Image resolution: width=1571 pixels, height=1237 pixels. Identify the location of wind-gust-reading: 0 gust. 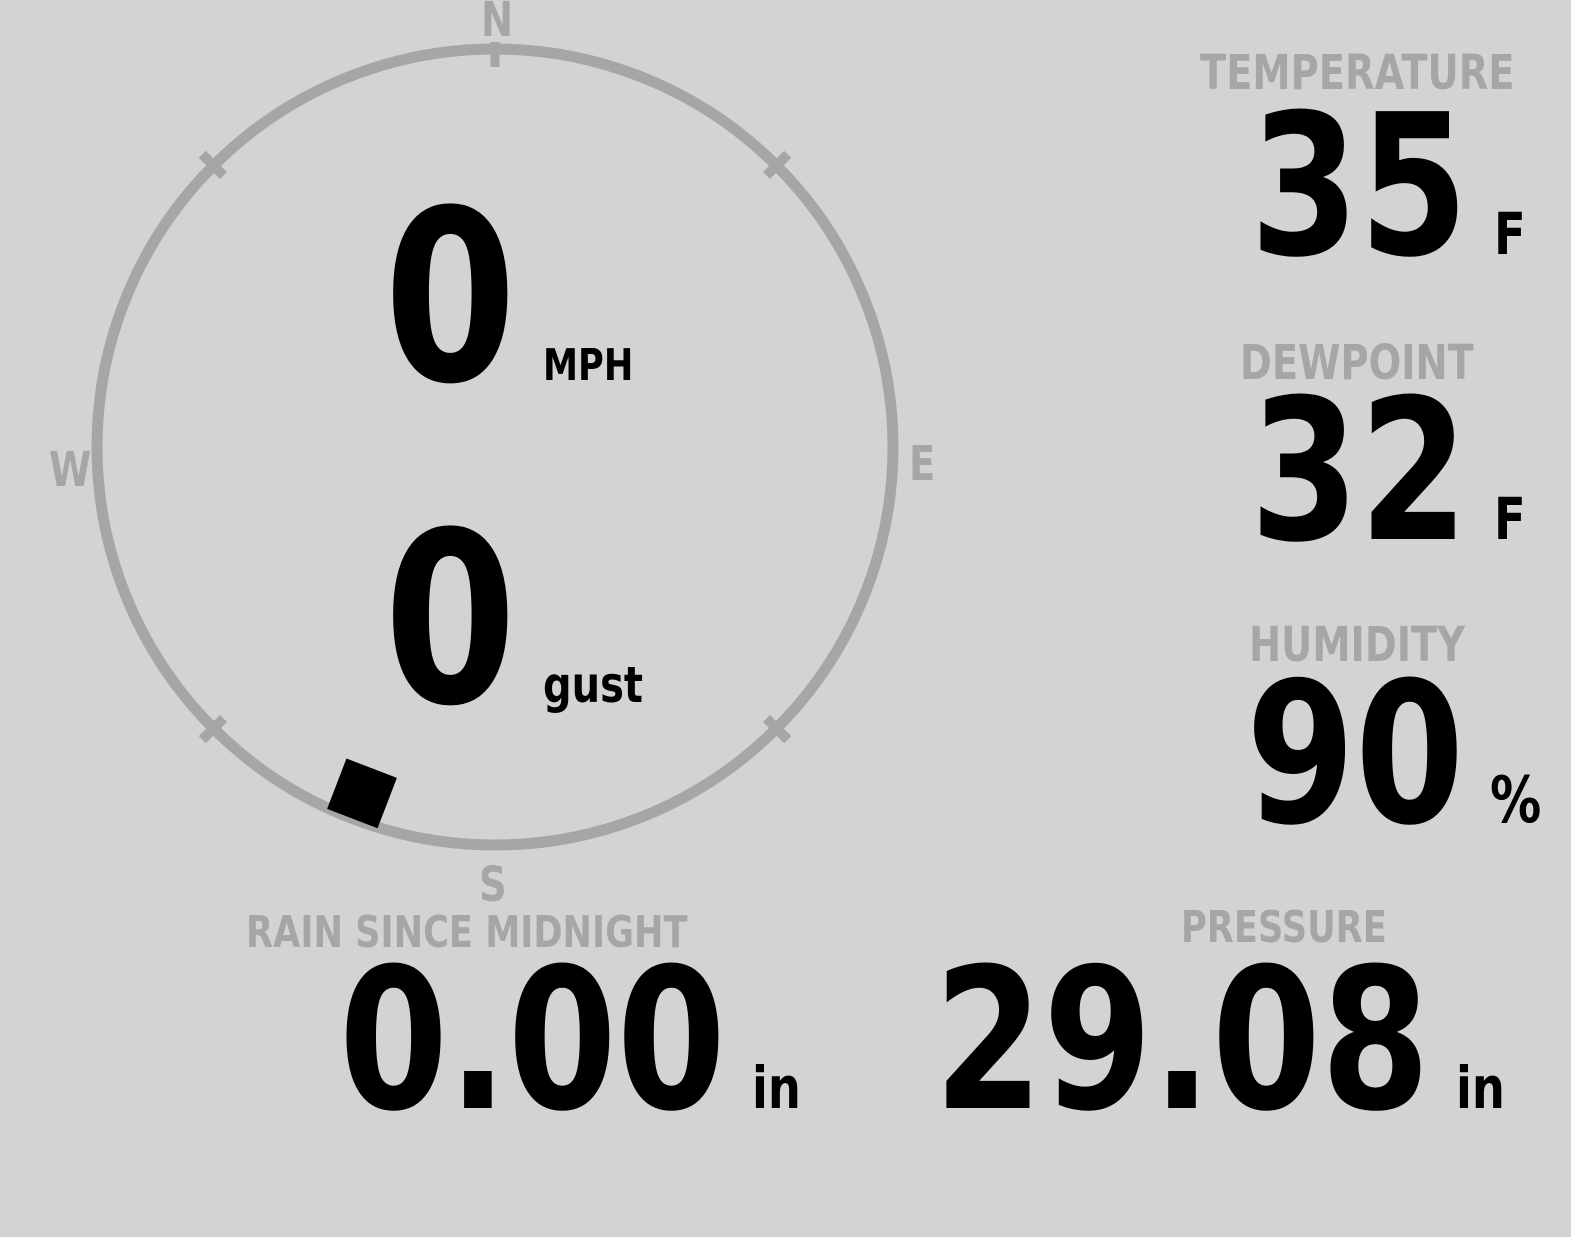
(513, 621).